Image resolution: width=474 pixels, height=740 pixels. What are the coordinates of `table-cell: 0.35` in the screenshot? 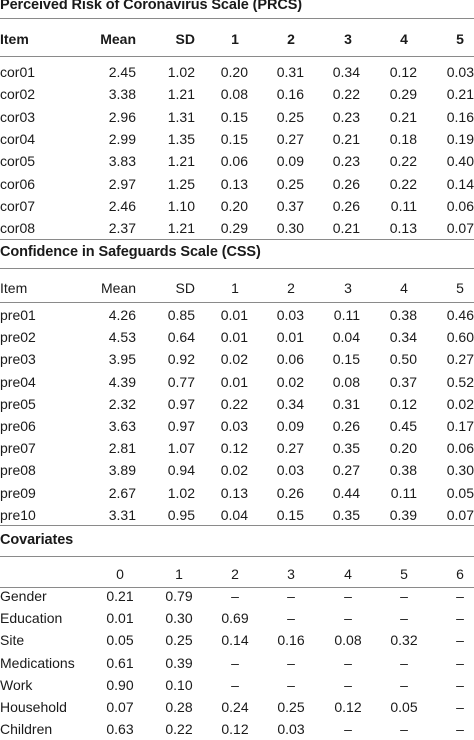 It's located at (346, 514).